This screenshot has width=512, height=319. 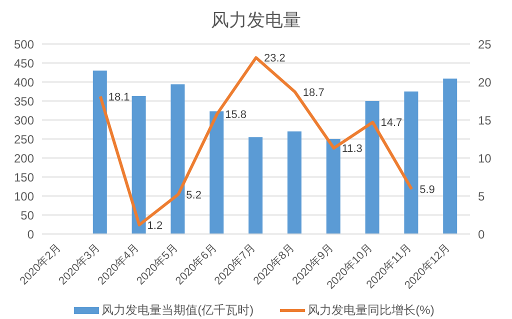 I want to click on y2-tick-label: 0, so click(x=481, y=234).